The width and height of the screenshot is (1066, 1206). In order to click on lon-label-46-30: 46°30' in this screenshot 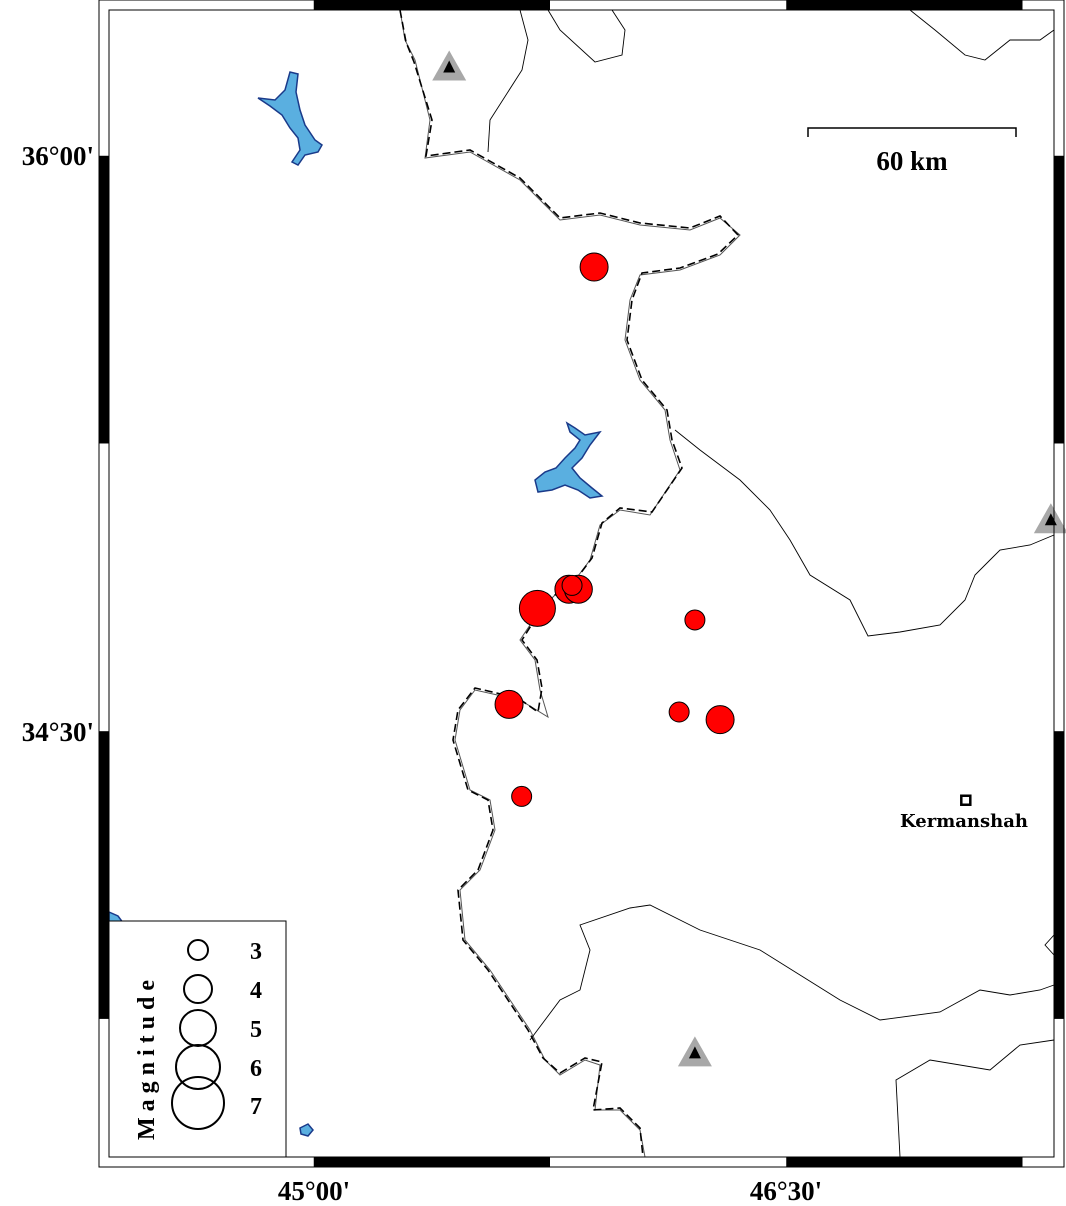, I will do `click(786, 1191)`.